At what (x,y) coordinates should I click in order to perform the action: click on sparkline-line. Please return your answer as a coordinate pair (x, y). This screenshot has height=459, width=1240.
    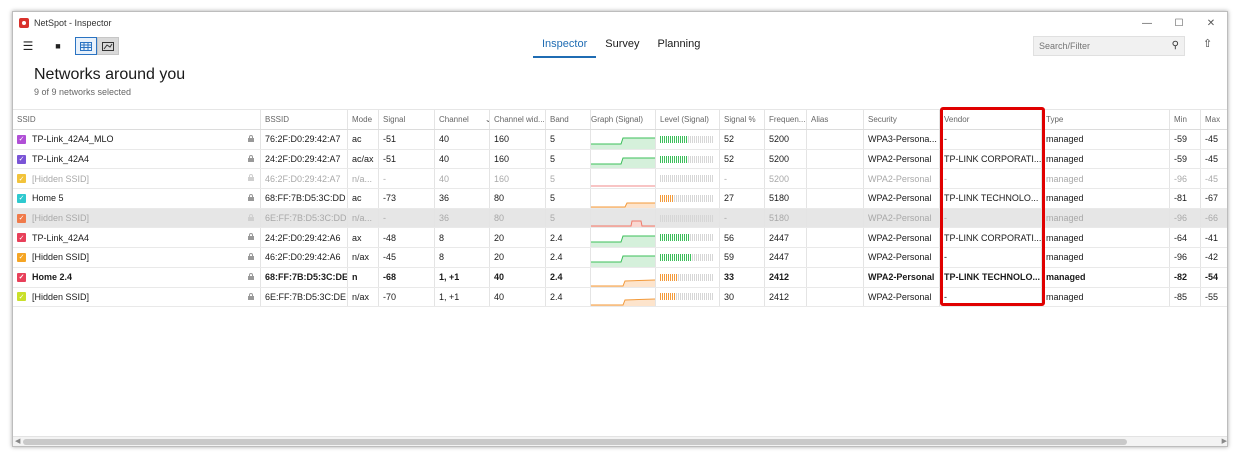
    Looking at the image, I should click on (623, 302).